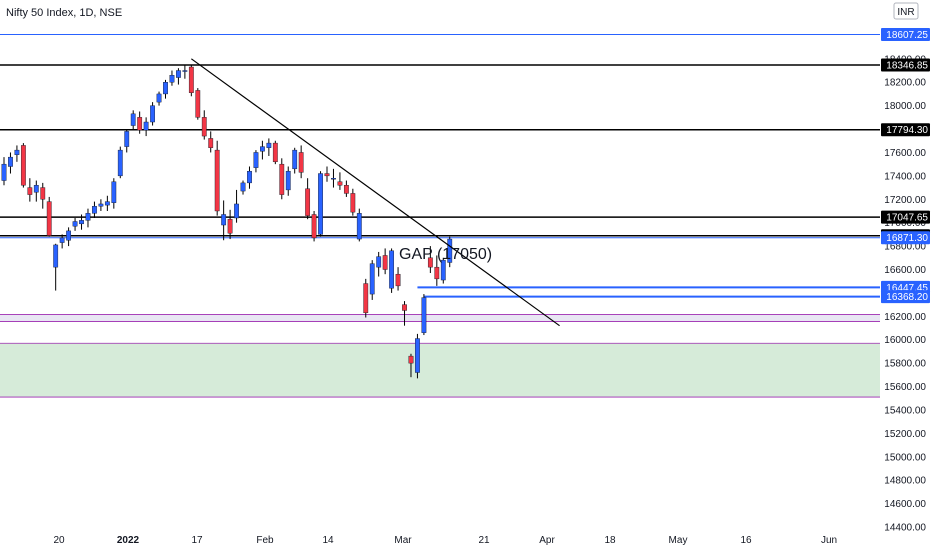 The height and width of the screenshot is (550, 932). I want to click on time-tick-label: Mar, so click(403, 540).